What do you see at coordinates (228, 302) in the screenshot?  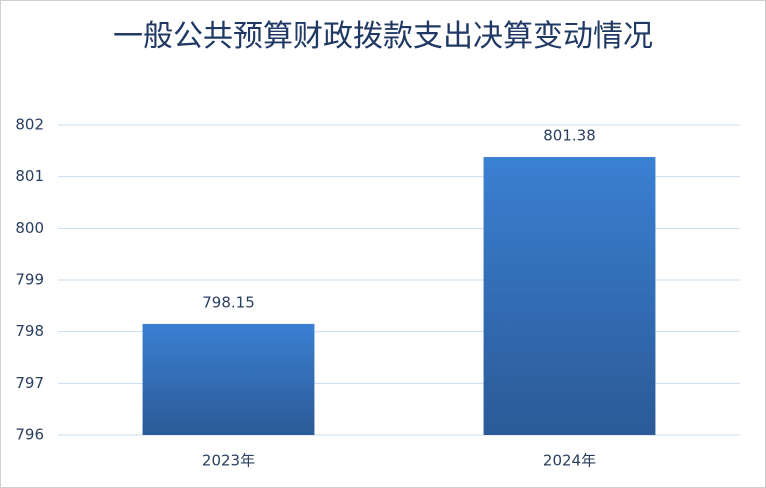 I see `data-label: 798.15` at bounding box center [228, 302].